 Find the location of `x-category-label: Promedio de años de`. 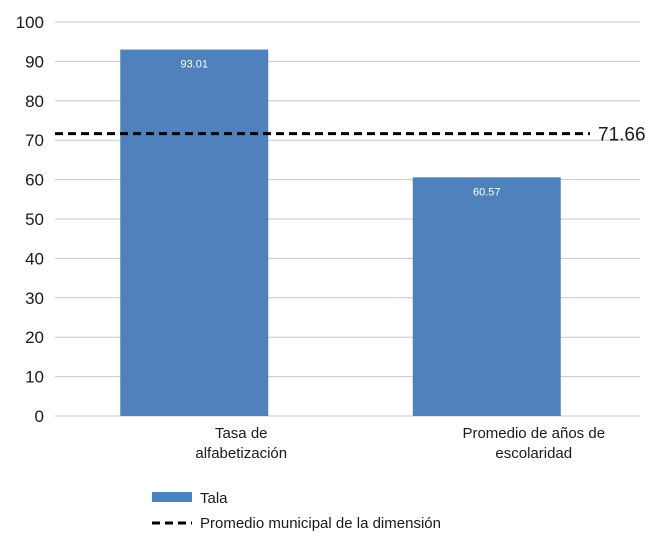

x-category-label: Promedio de años de is located at coordinates (533, 433).